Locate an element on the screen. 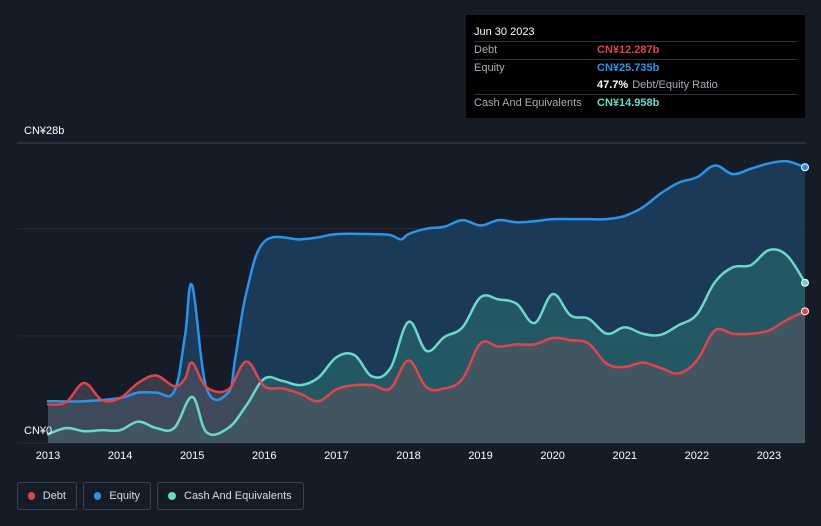  x-tick-label: 2017 is located at coordinates (336, 456).